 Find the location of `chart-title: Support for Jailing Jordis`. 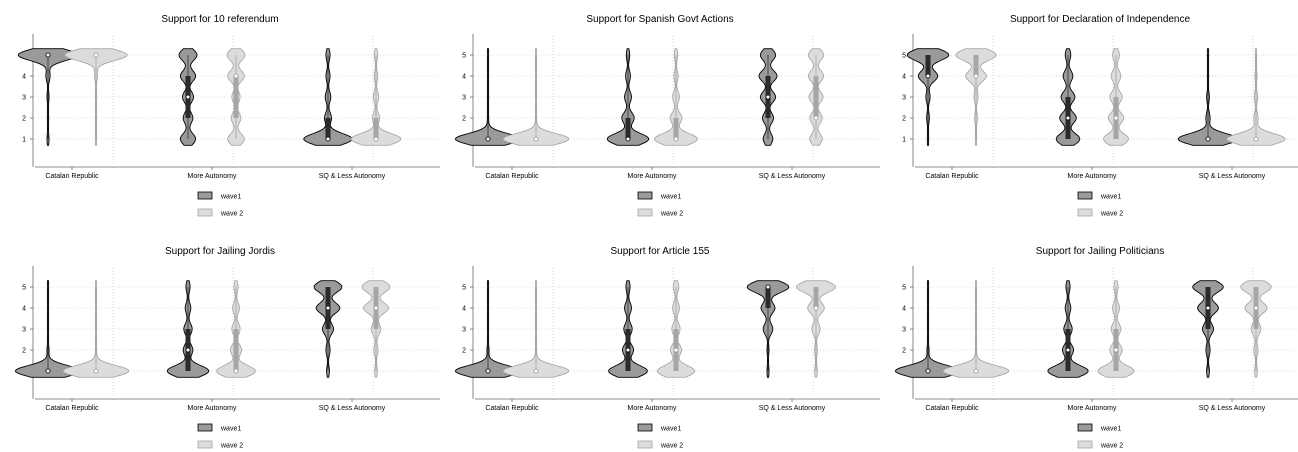

chart-title: Support for Jailing Jordis is located at coordinates (220, 251).